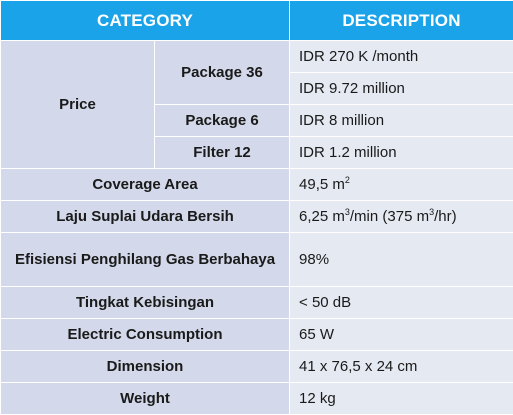  Describe the element at coordinates (401, 89) in the screenshot. I see `package-36-total-value: IDR 9.72 million` at that location.